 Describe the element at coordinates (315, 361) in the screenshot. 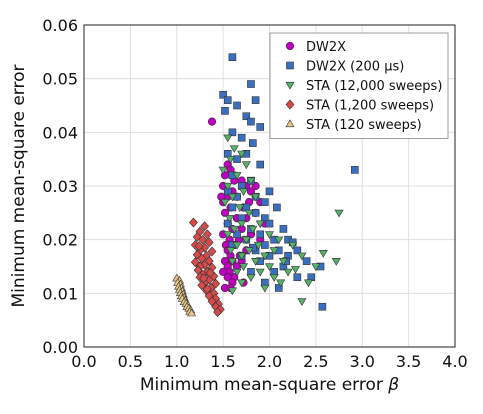

I see `x-tick-label: 2.5` at that location.